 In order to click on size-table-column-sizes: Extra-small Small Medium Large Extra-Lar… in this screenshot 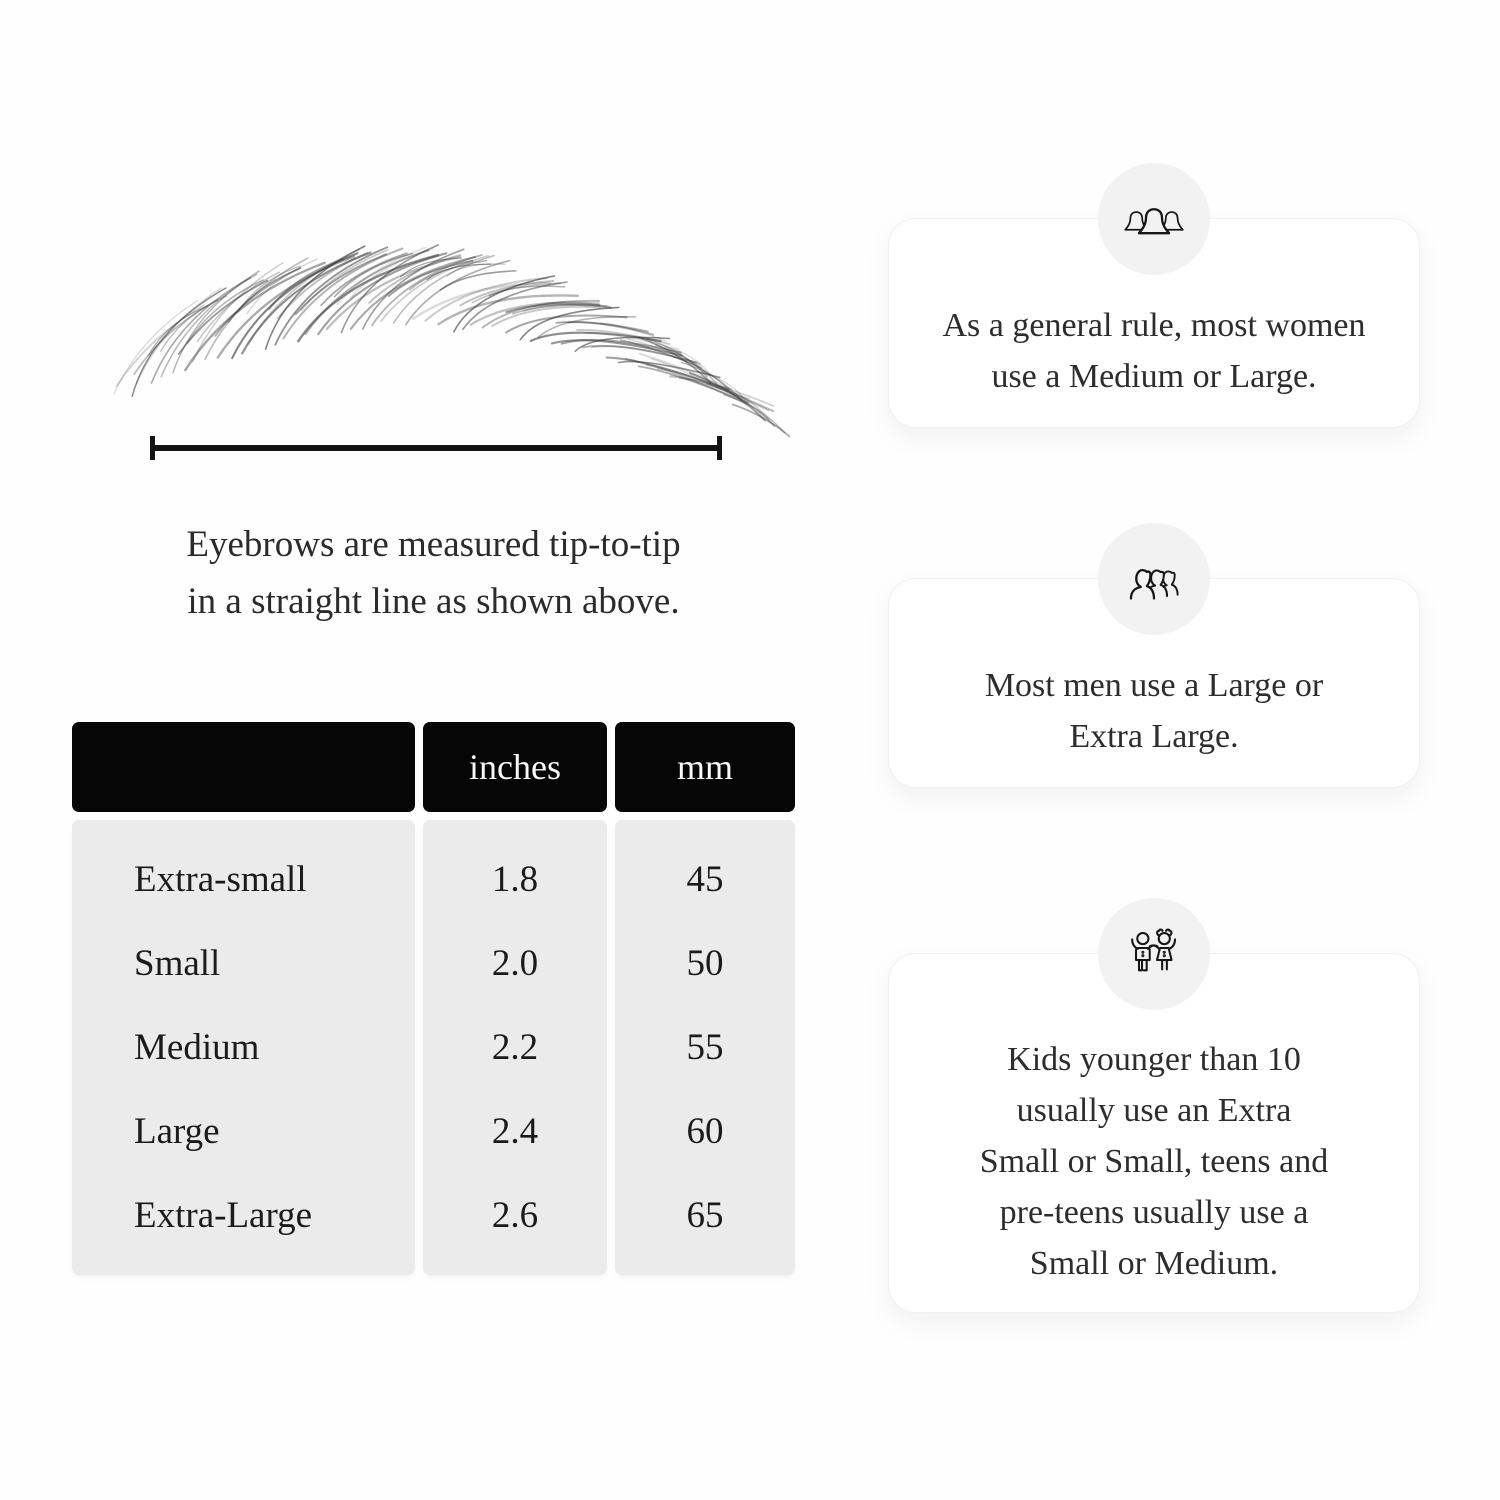, I will do `click(243, 1047)`.